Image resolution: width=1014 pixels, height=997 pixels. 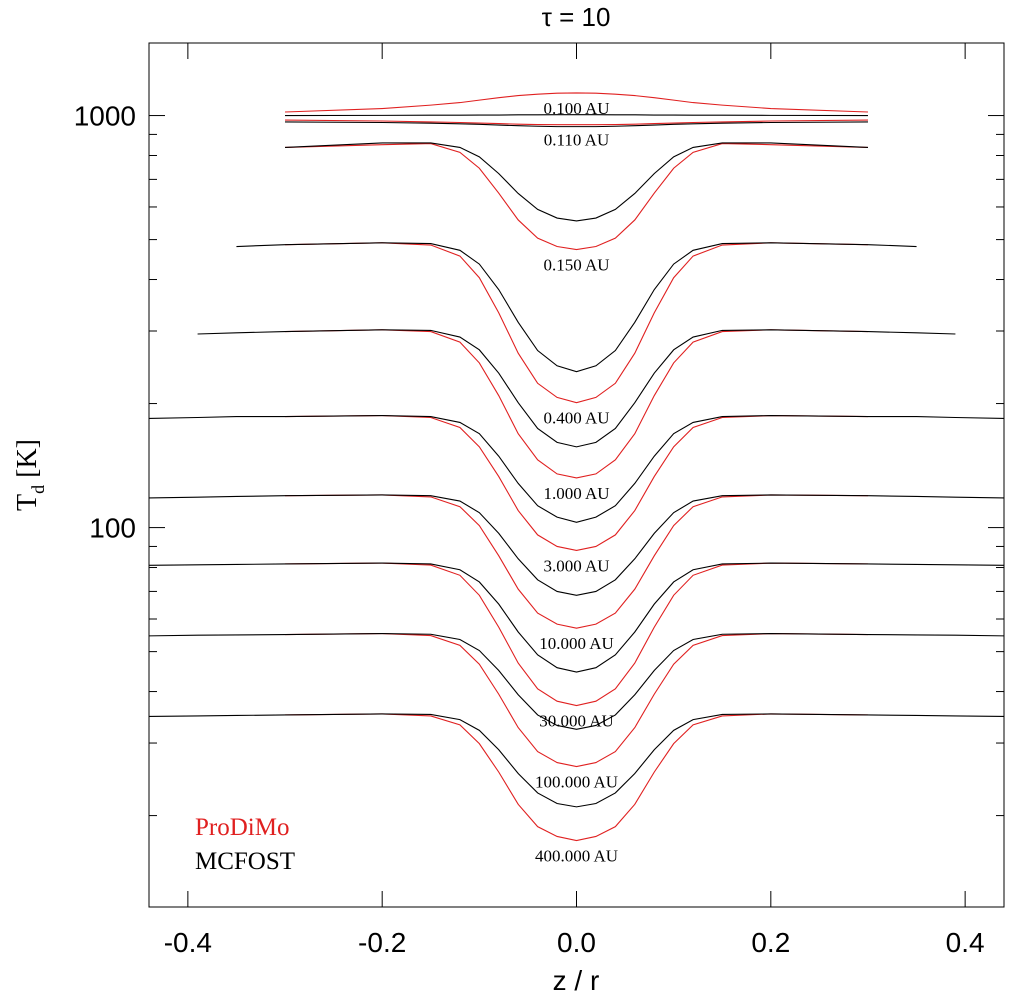 What do you see at coordinates (576, 942) in the screenshot?
I see `x-tick-label: 0.0` at bounding box center [576, 942].